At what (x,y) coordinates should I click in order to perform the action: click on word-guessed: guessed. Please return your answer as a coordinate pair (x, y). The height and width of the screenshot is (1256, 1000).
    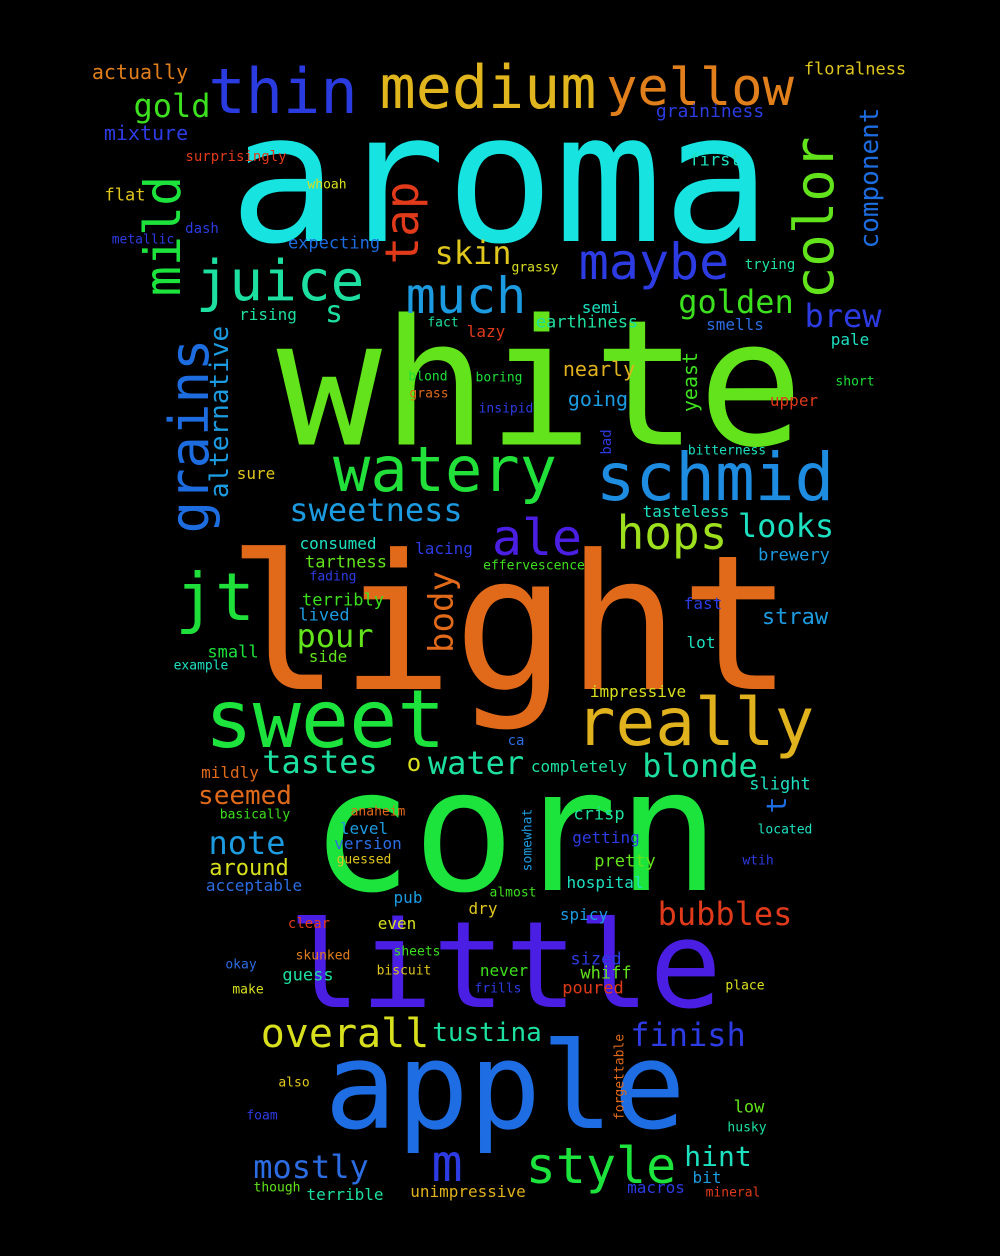
    Looking at the image, I should click on (364, 860).